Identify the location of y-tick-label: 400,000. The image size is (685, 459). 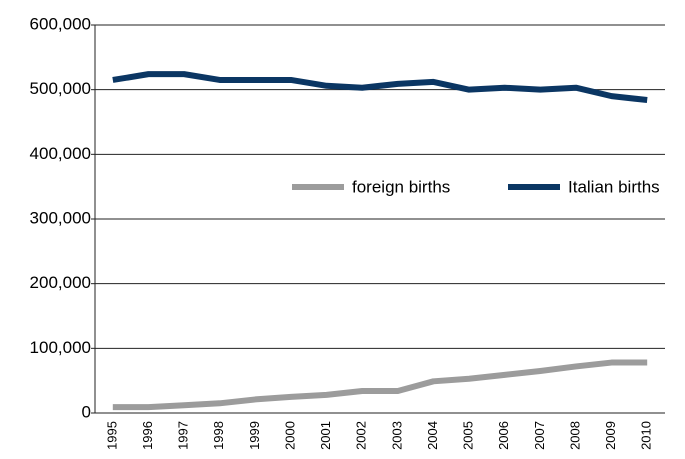
(60, 153).